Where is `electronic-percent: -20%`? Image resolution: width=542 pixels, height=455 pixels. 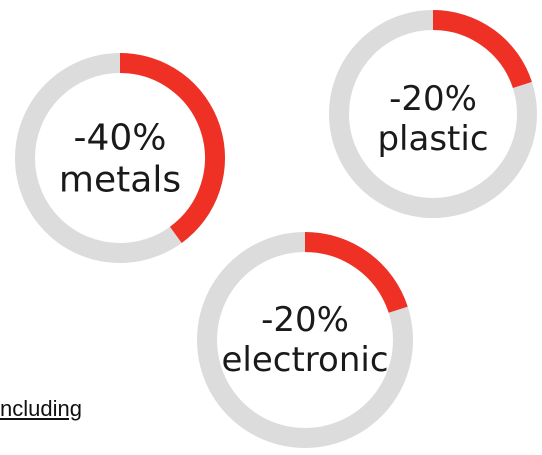
electronic-percent: -20% is located at coordinates (305, 319).